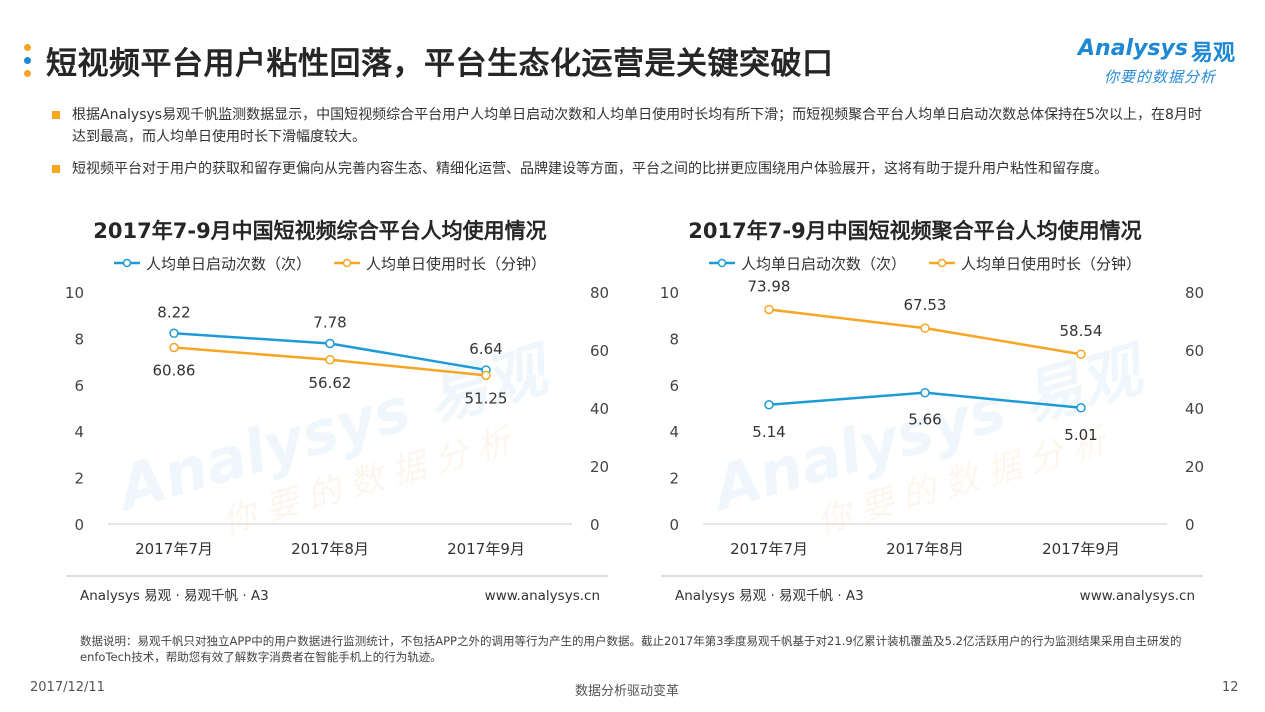 The image size is (1265, 712). Describe the element at coordinates (329, 323) in the screenshot. I see `data-label: 7.78` at that location.